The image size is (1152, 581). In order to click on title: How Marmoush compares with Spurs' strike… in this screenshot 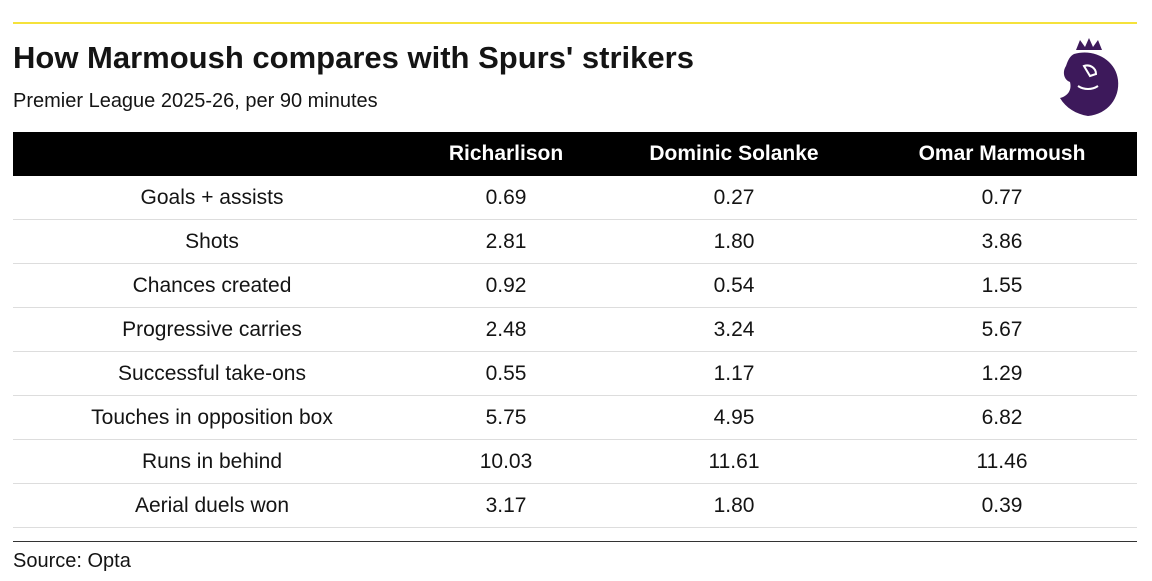, I will do `click(353, 57)`.